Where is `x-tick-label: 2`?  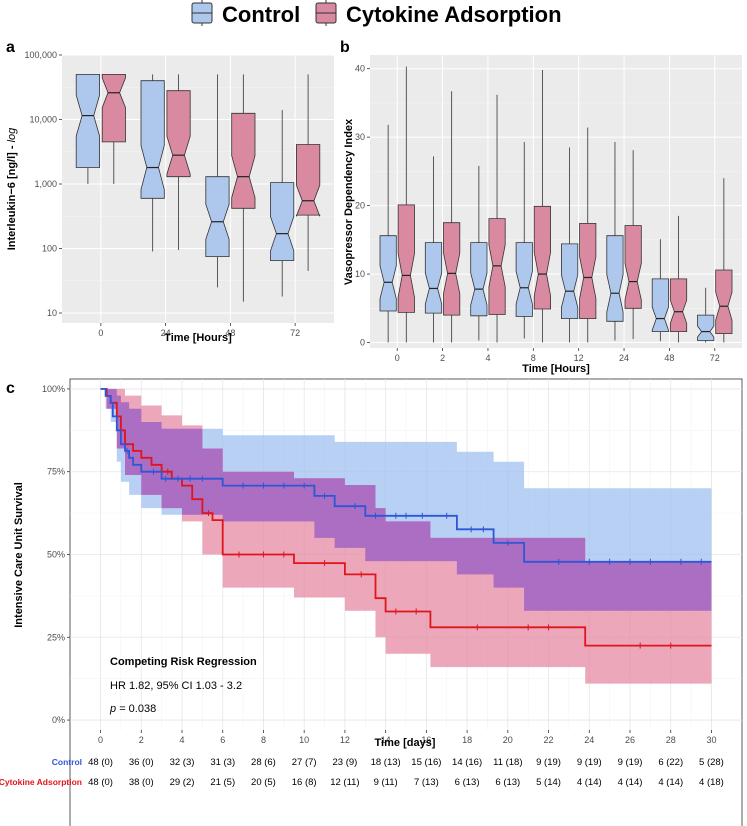
x-tick-label: 2 is located at coordinates (141, 740).